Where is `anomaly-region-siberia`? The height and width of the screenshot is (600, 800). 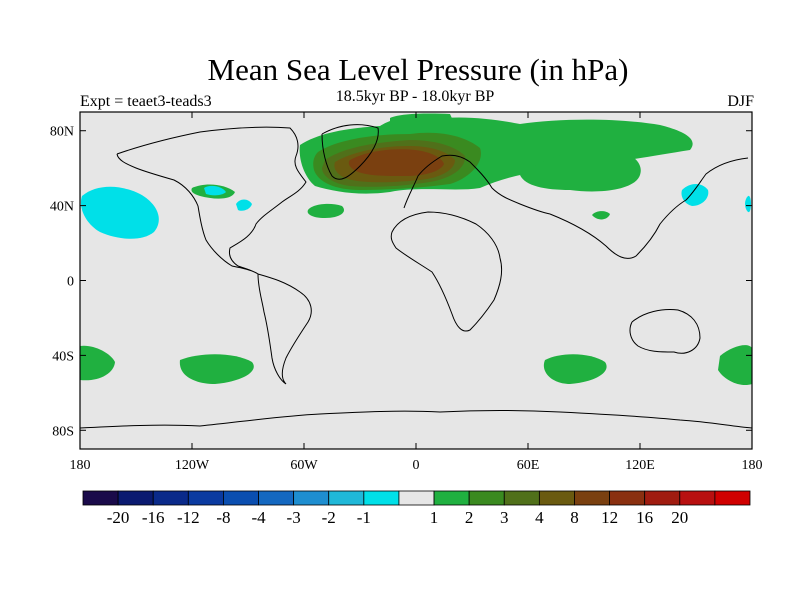
anomaly-region-siberia is located at coordinates (580, 170).